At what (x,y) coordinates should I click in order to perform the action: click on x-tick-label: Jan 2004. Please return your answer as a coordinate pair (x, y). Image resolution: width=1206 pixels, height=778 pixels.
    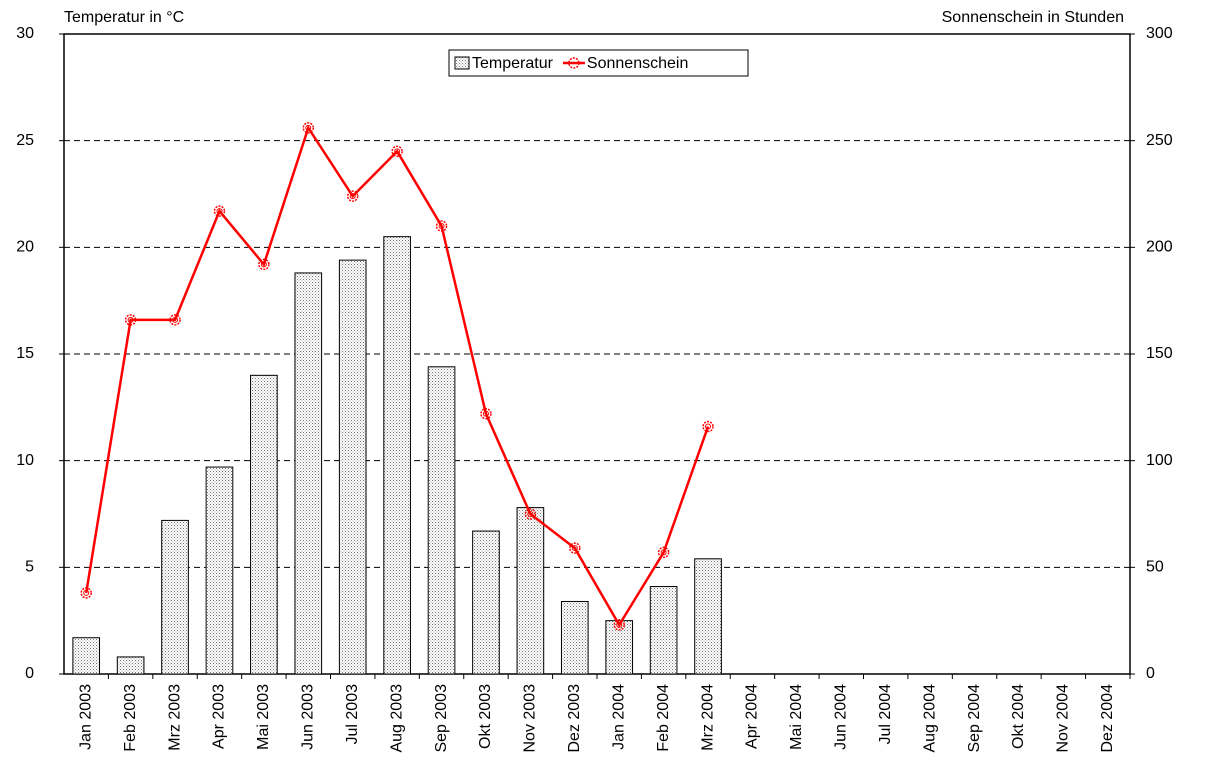
    Looking at the image, I should click on (618, 717).